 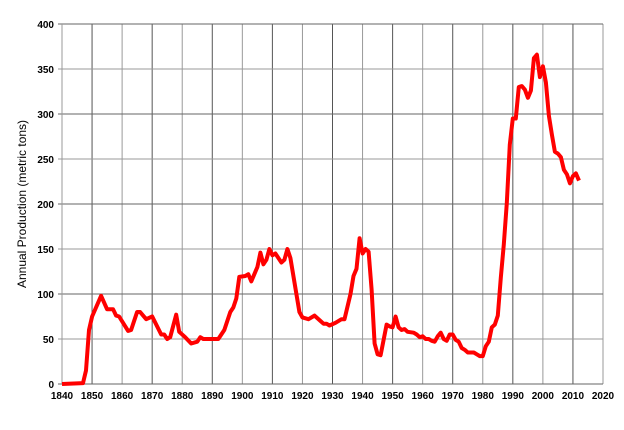 What do you see at coordinates (362, 396) in the screenshot?
I see `x-tick-label: 1940` at bounding box center [362, 396].